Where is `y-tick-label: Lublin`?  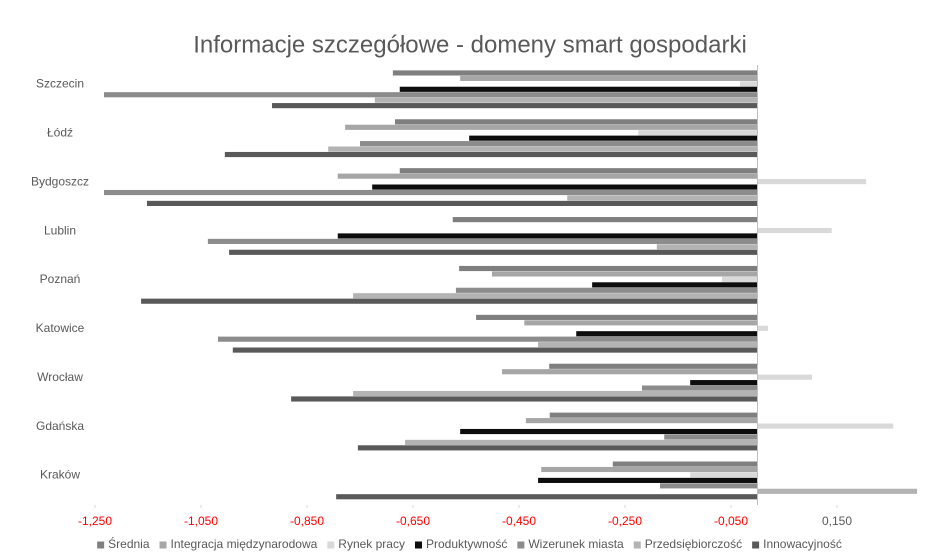 y-tick-label: Lublin is located at coordinates (60, 230).